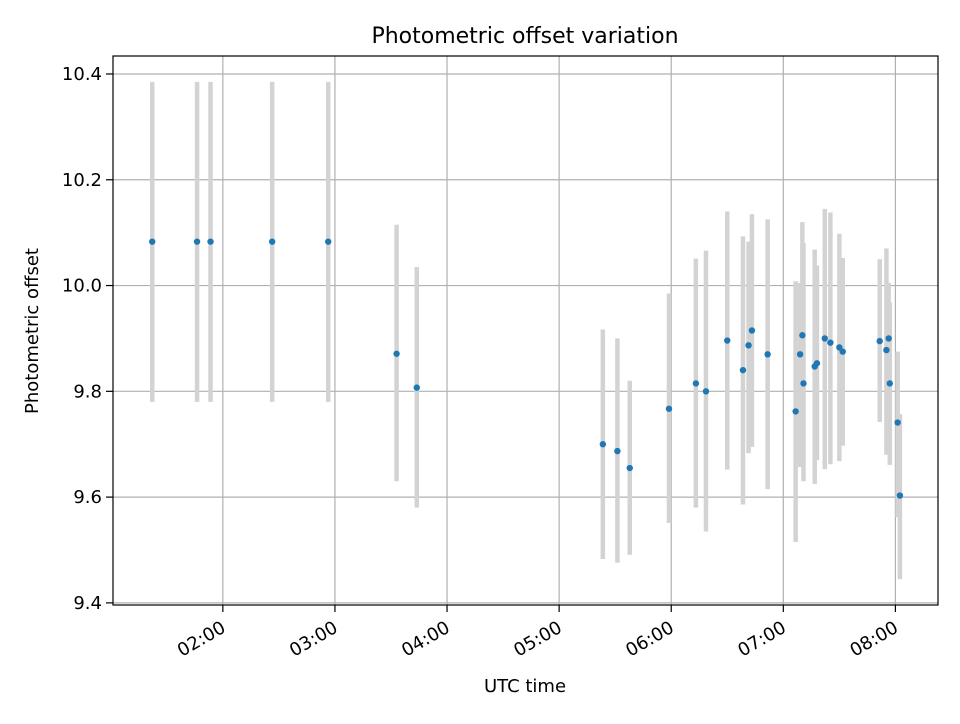  Describe the element at coordinates (525, 686) in the screenshot. I see `x-axis-label: UTC time` at that location.